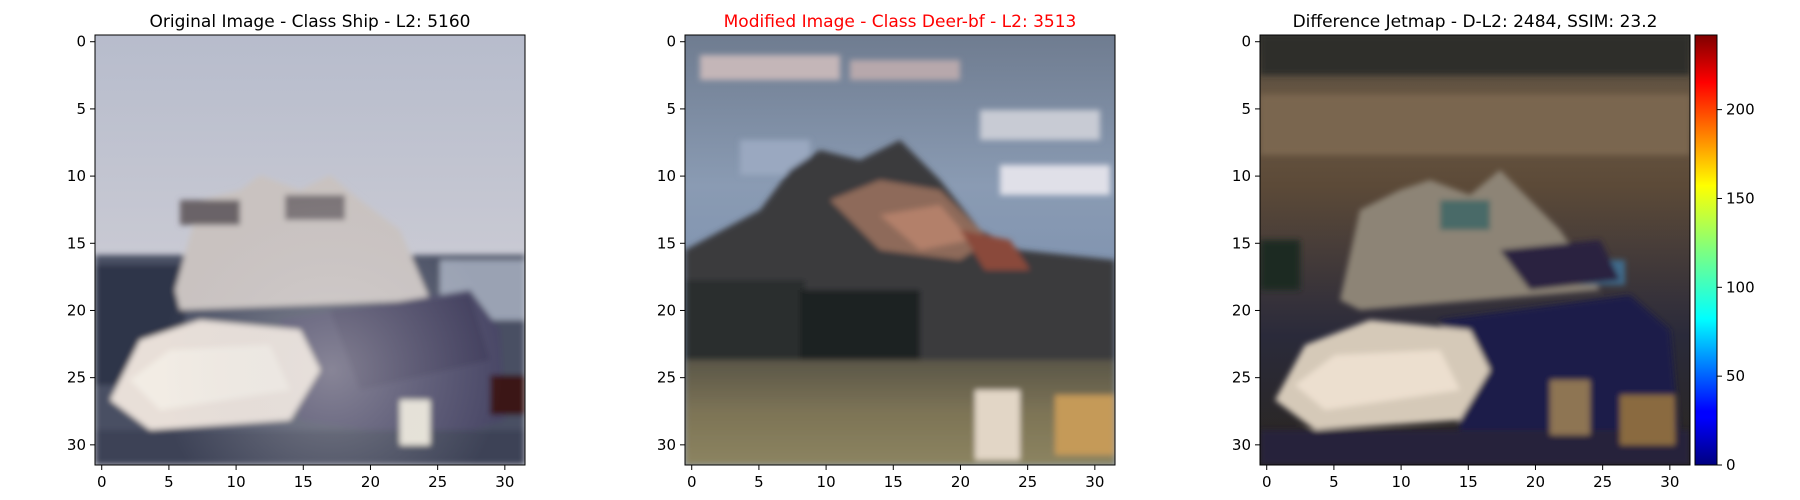 This screenshot has height=500, width=1800. Describe the element at coordinates (1735, 376) in the screenshot. I see `colorbar-tick-label: 50` at that location.